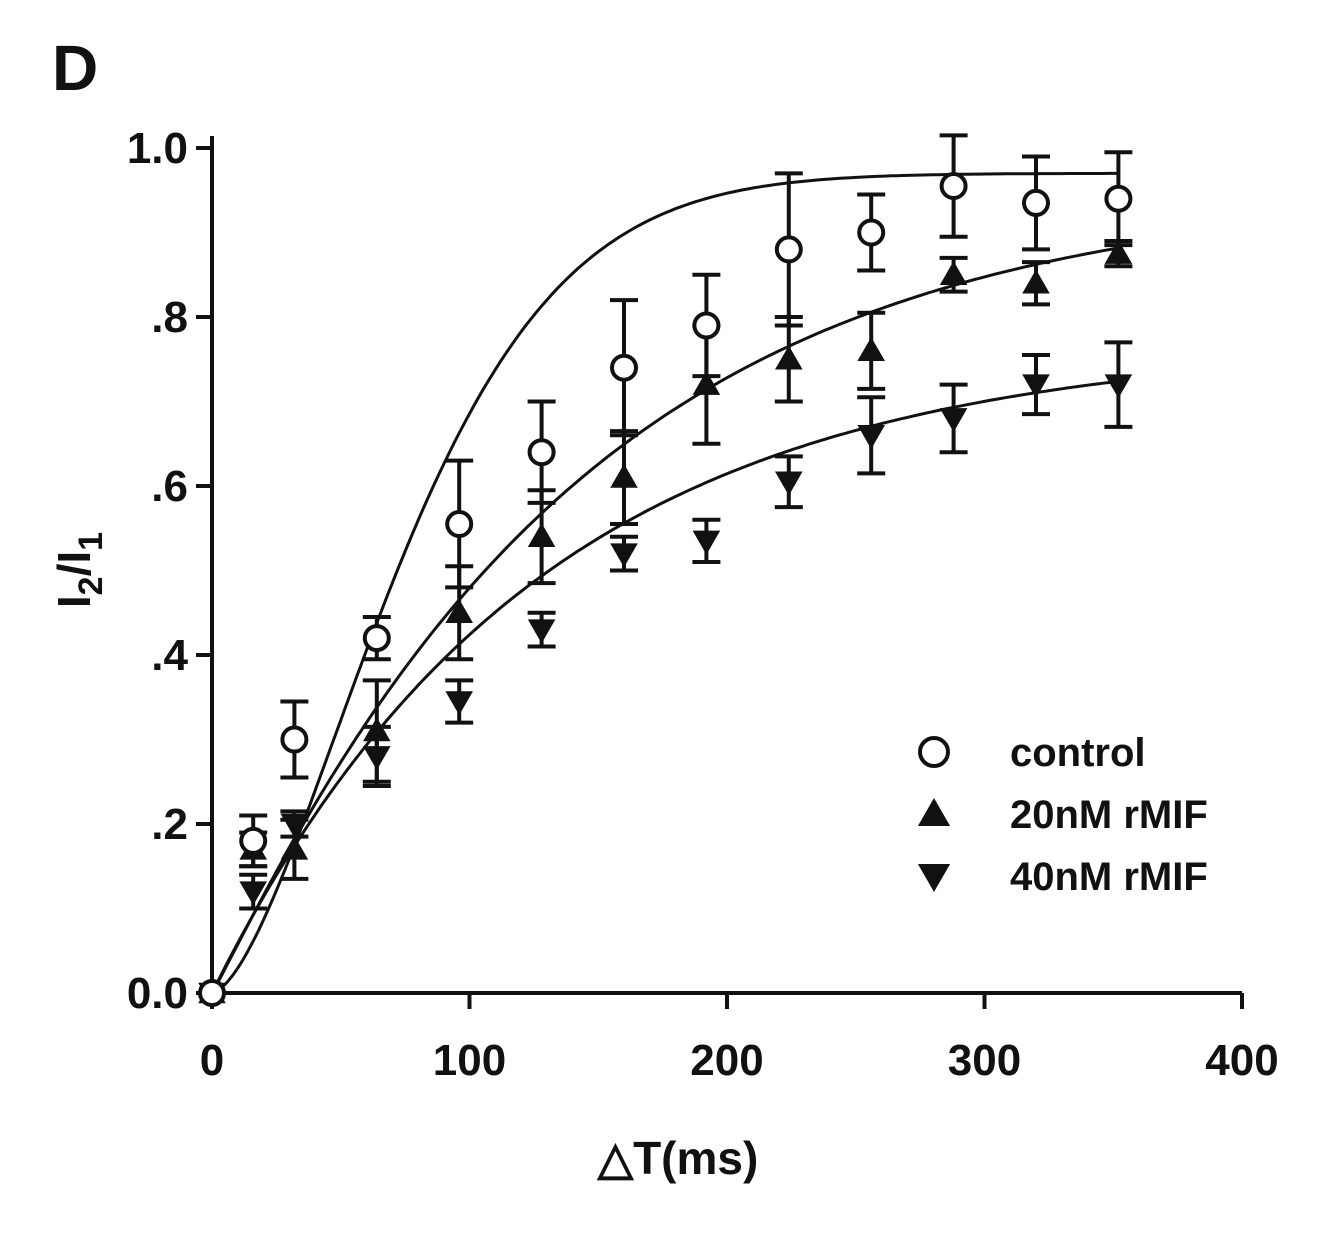 This screenshot has height=1234, width=1322. I want to click on legend-label: control, so click(1078, 753).